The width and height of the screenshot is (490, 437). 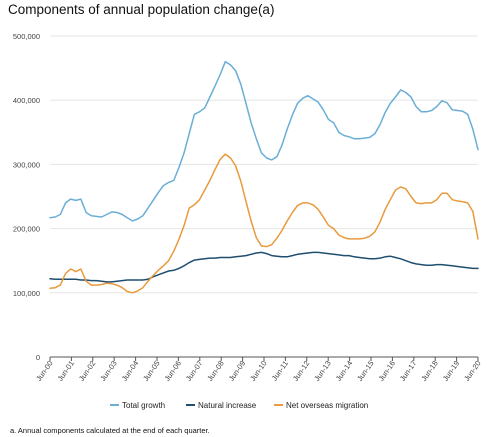 I want to click on x-tick-label: Jun-15, so click(x=365, y=371).